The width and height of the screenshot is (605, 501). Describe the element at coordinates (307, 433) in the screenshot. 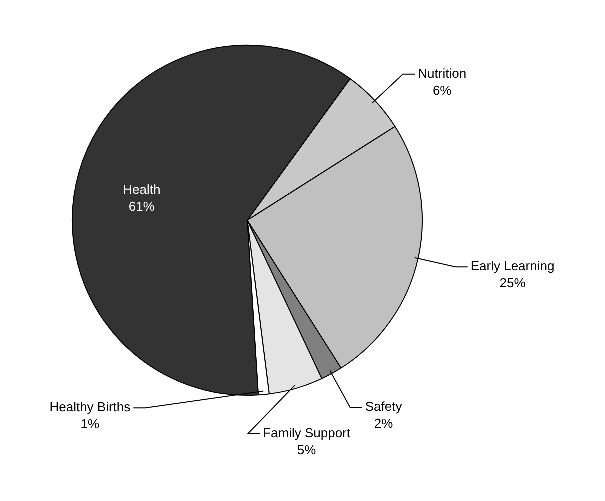

I see `slice-label: Family Support` at that location.